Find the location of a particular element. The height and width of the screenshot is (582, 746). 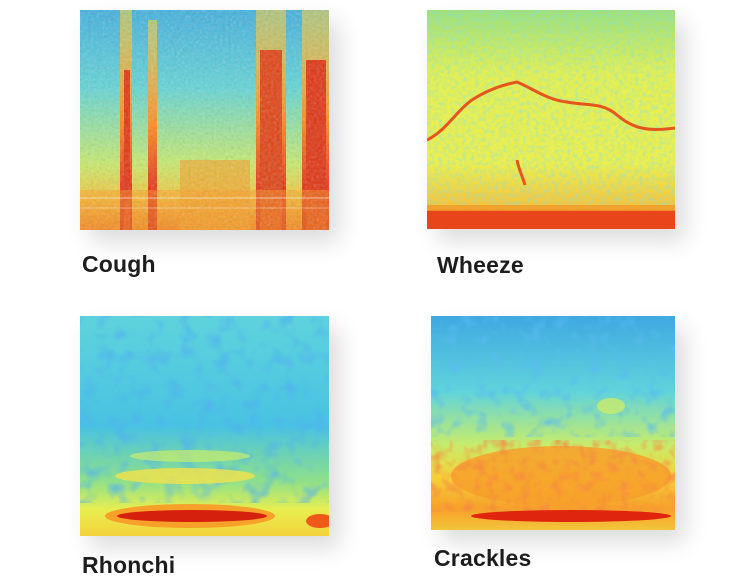

cough-spectrogram is located at coordinates (204, 120).